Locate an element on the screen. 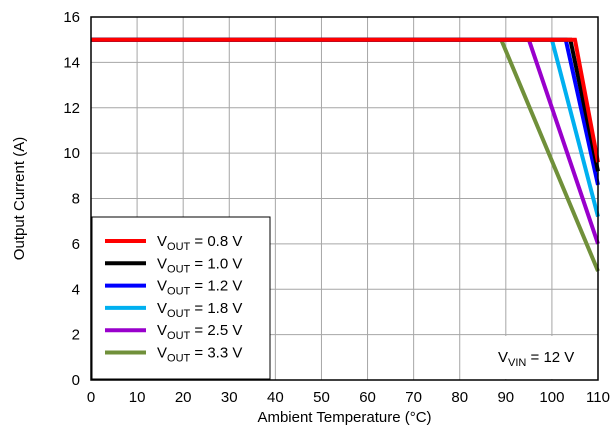 The height and width of the screenshot is (430, 615). legend-label-5: VOUT = 2.5 V is located at coordinates (199, 332).